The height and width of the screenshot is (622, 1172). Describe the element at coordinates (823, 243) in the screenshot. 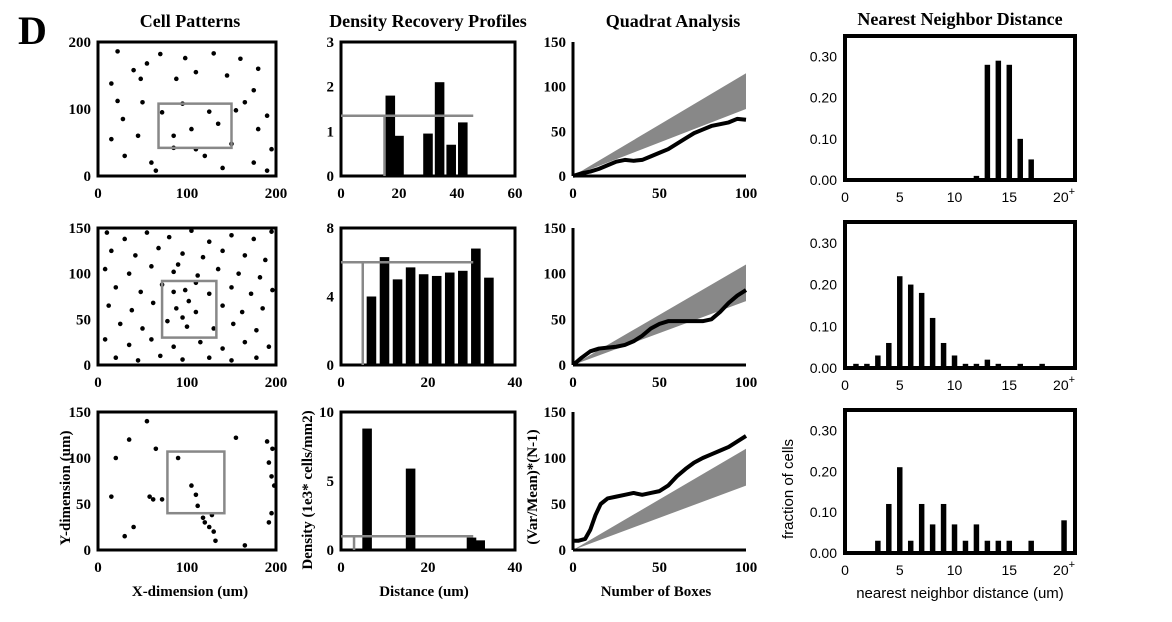

I see `y-tick-label: 0.30` at that location.